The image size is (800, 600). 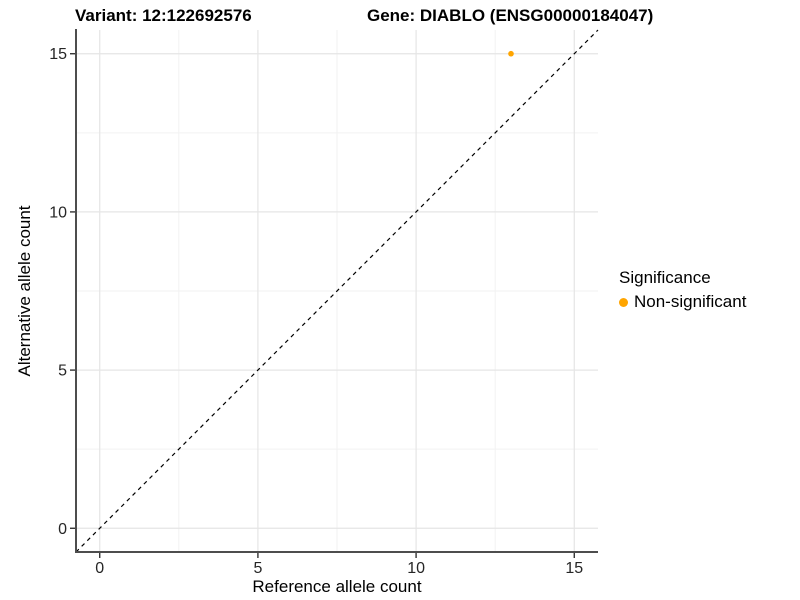 What do you see at coordinates (24, 290) in the screenshot?
I see `y-axis-title: Alternative allele count` at bounding box center [24, 290].